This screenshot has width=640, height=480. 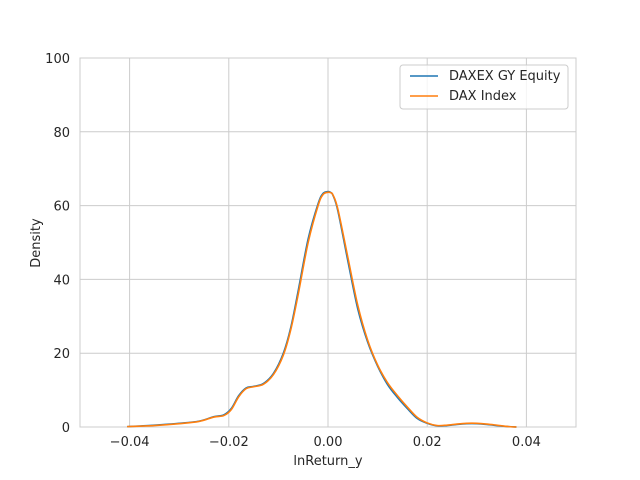 What do you see at coordinates (483, 96) in the screenshot?
I see `legend-label-dax-index: DAX Index` at bounding box center [483, 96].